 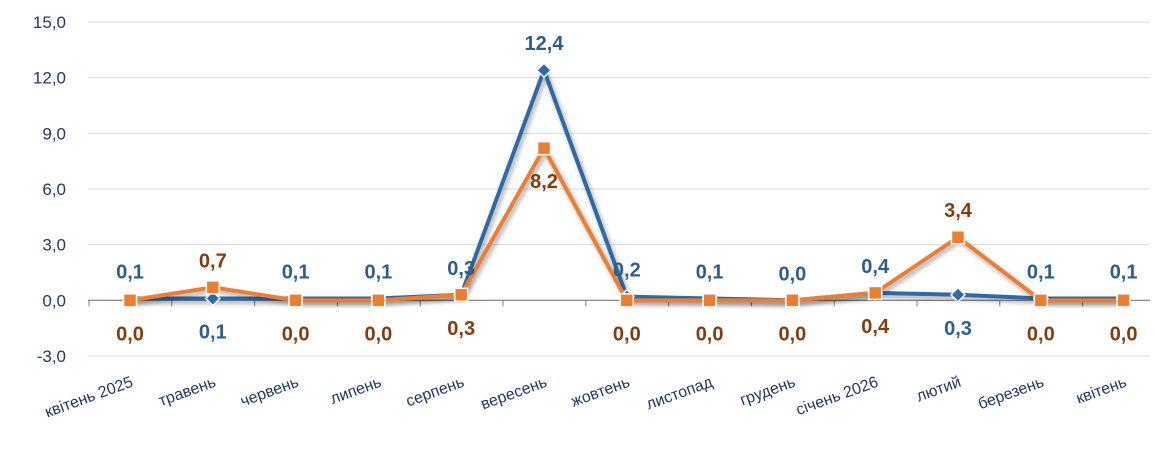 I want to click on data-label: 12,4, so click(x=545, y=44).